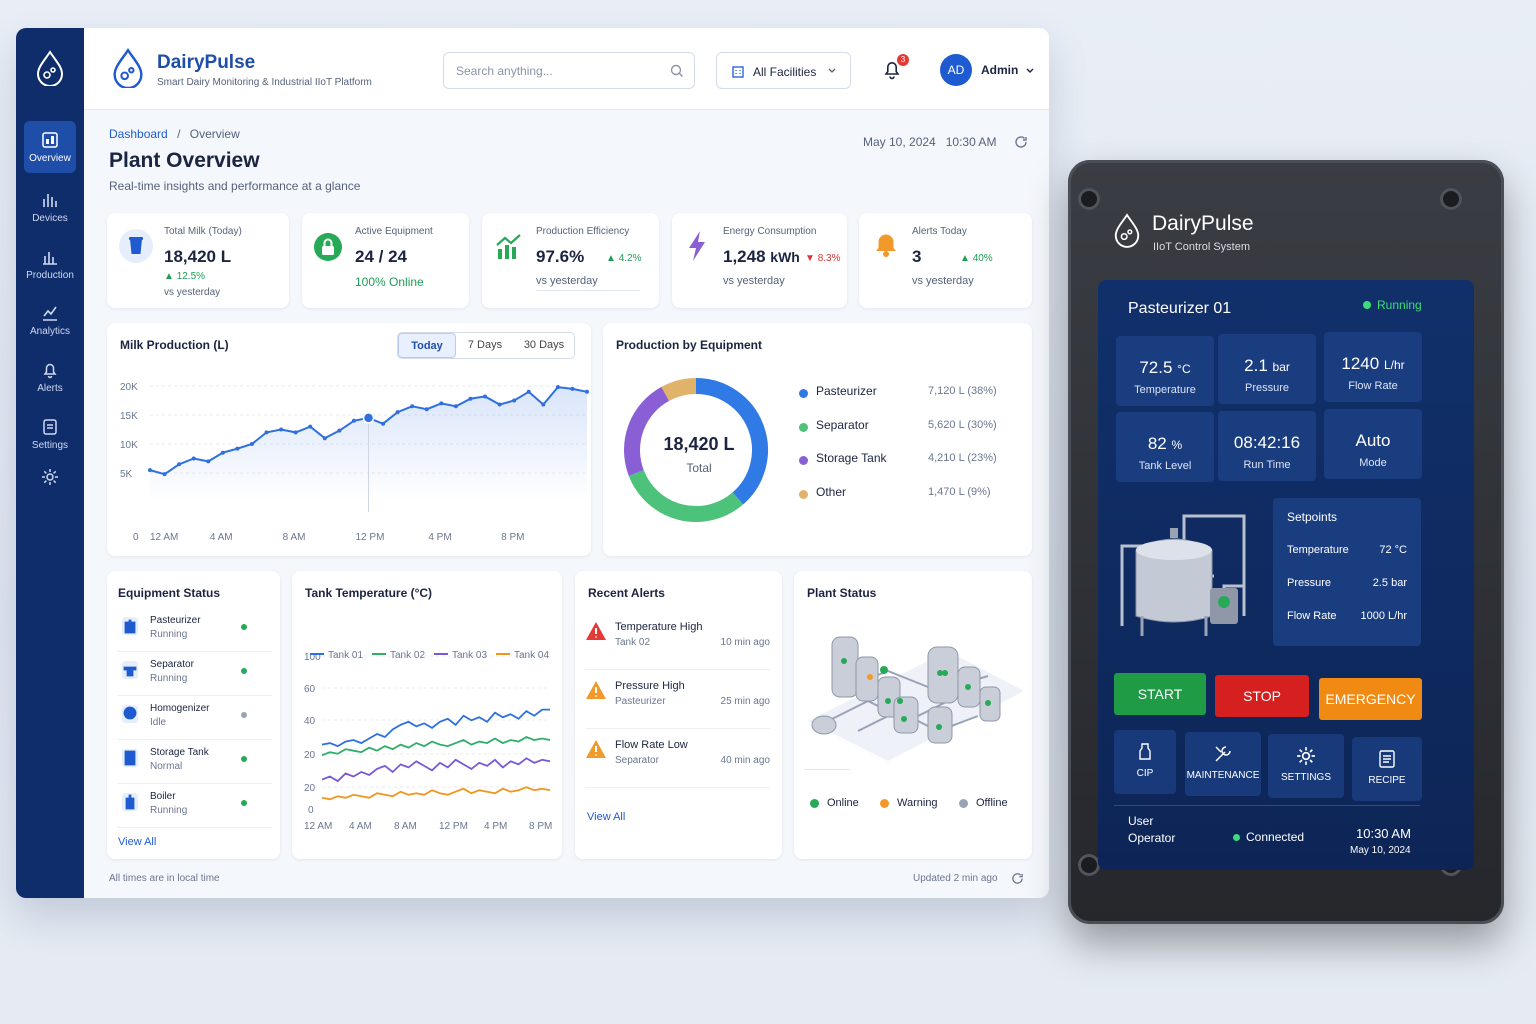  I want to click on tab-30-days: 30 Days, so click(544, 345).